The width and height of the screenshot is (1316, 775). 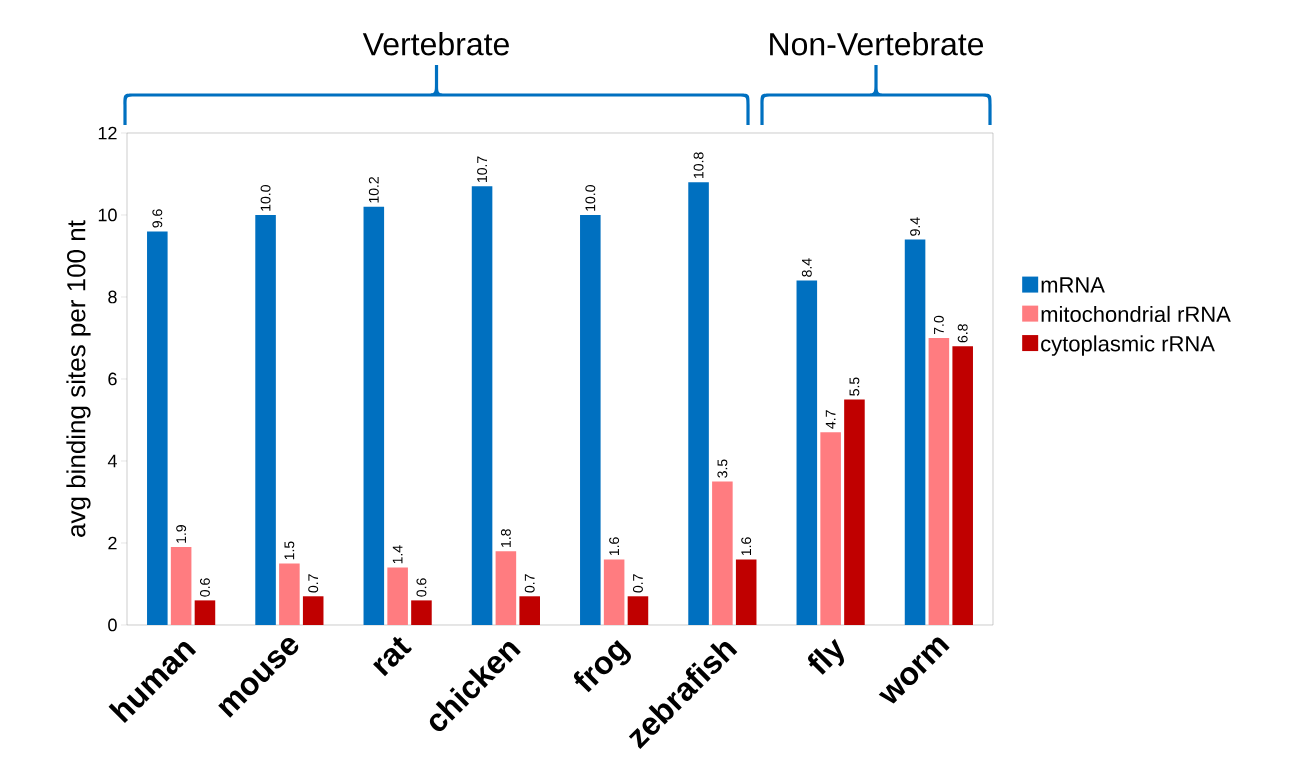 I want to click on data-label: 1.4, so click(x=397, y=554).